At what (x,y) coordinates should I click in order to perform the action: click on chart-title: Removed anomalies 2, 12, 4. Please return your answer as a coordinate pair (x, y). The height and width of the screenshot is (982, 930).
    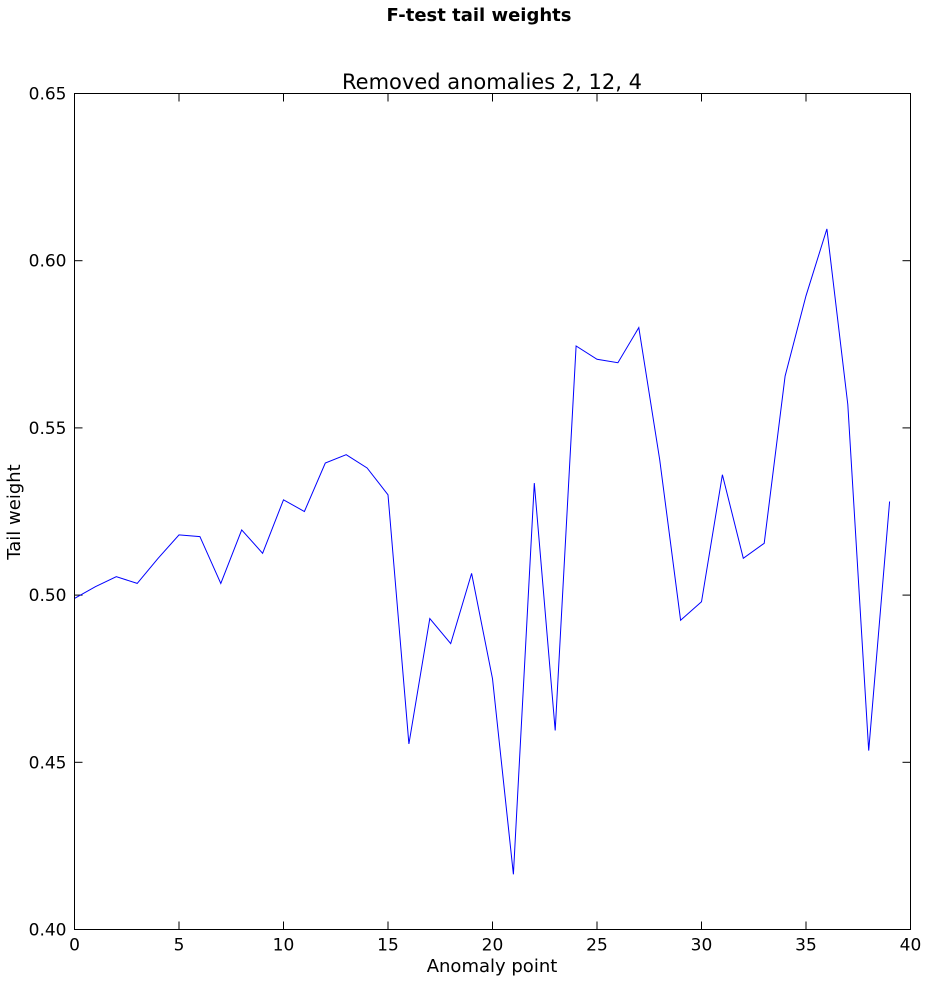
    Looking at the image, I should click on (492, 82).